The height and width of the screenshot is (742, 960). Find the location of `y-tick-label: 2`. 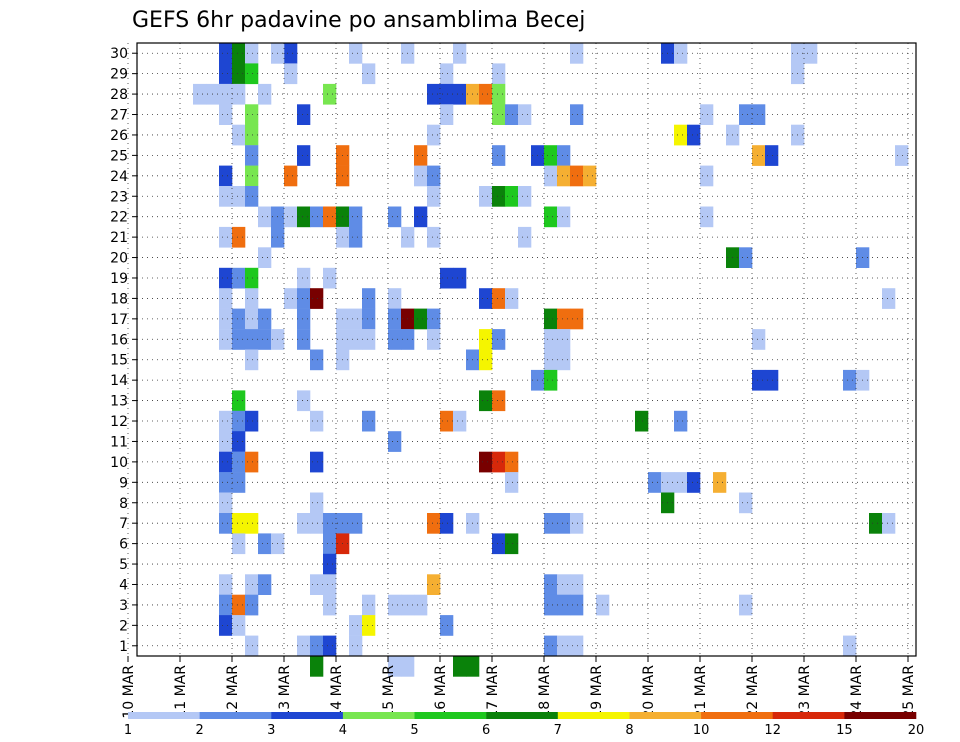

y-tick-label: 2 is located at coordinates (123, 626).